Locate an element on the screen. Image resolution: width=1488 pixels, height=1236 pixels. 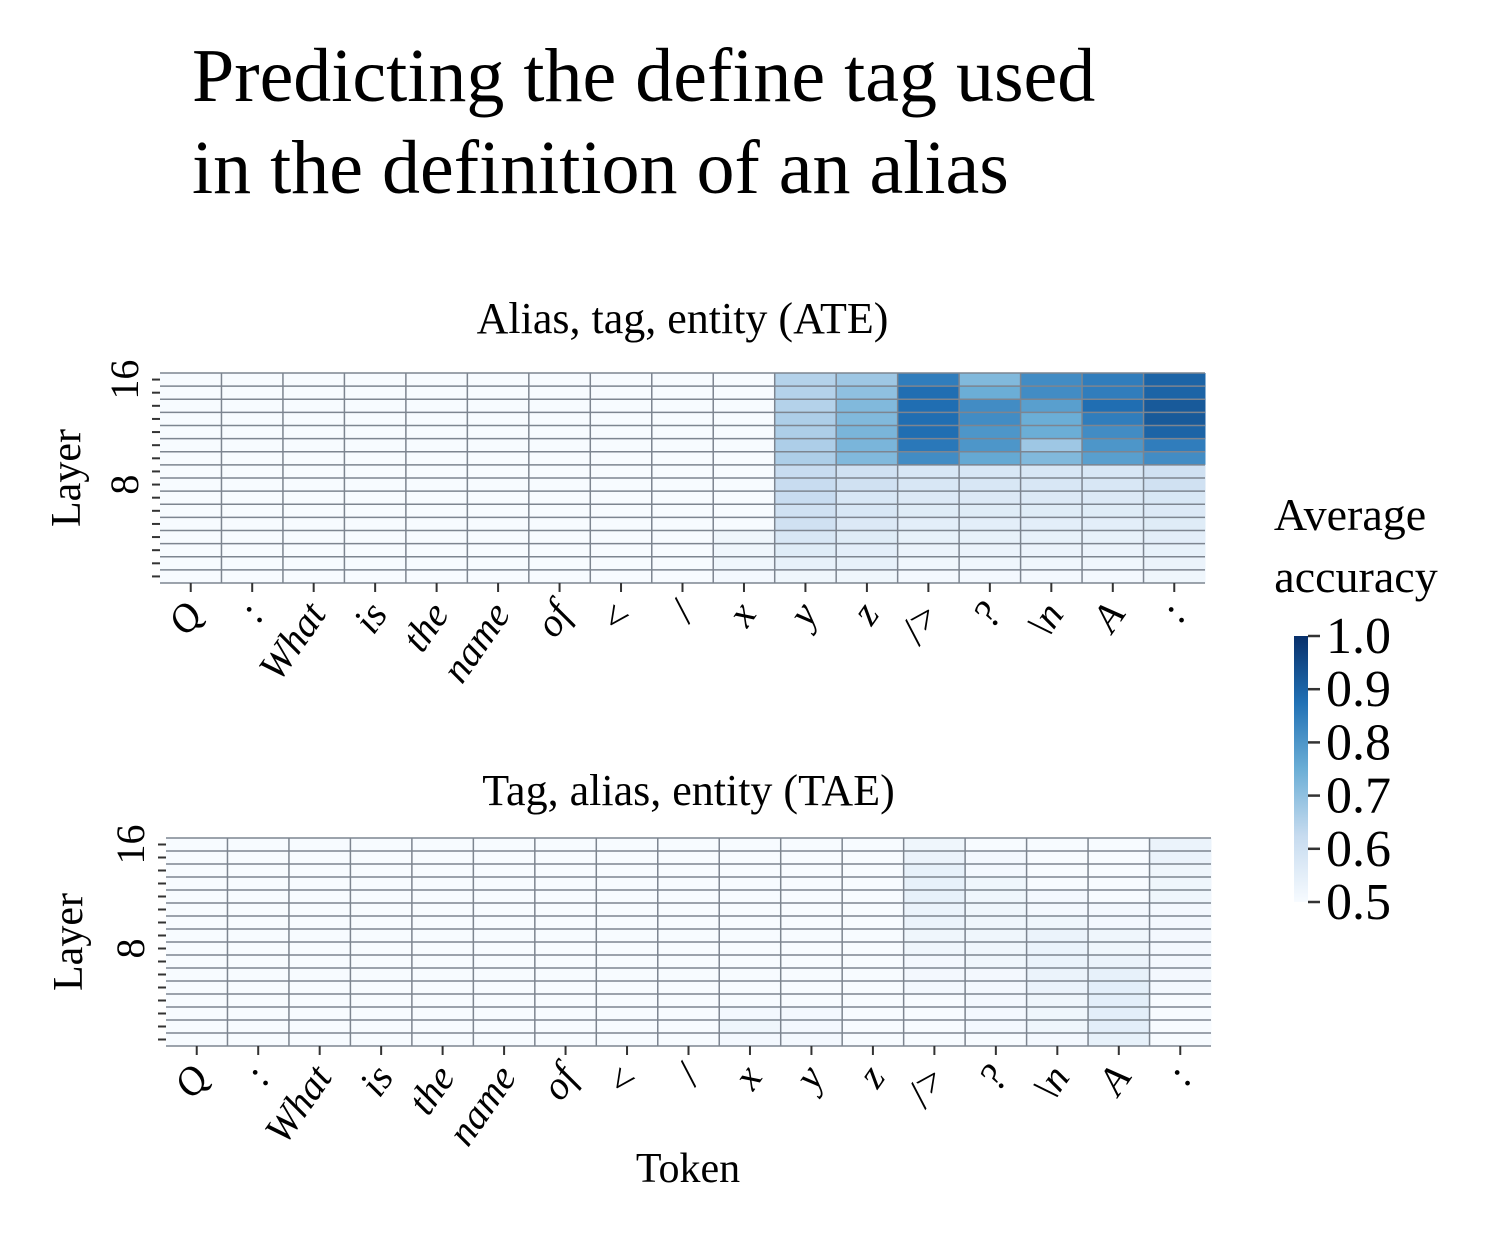
colorbar-gradient-bar is located at coordinates (1301, 769).